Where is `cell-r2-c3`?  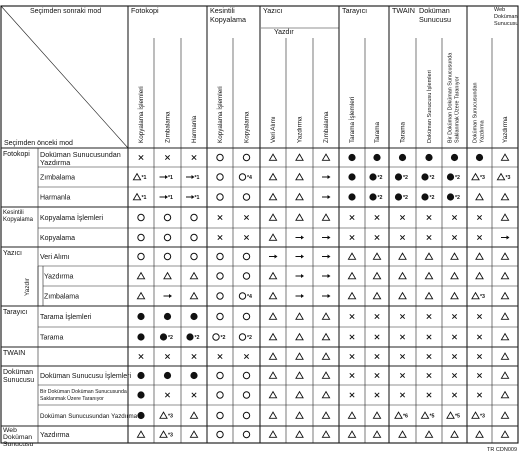
cell-r2-c3 is located at coordinates (220, 197).